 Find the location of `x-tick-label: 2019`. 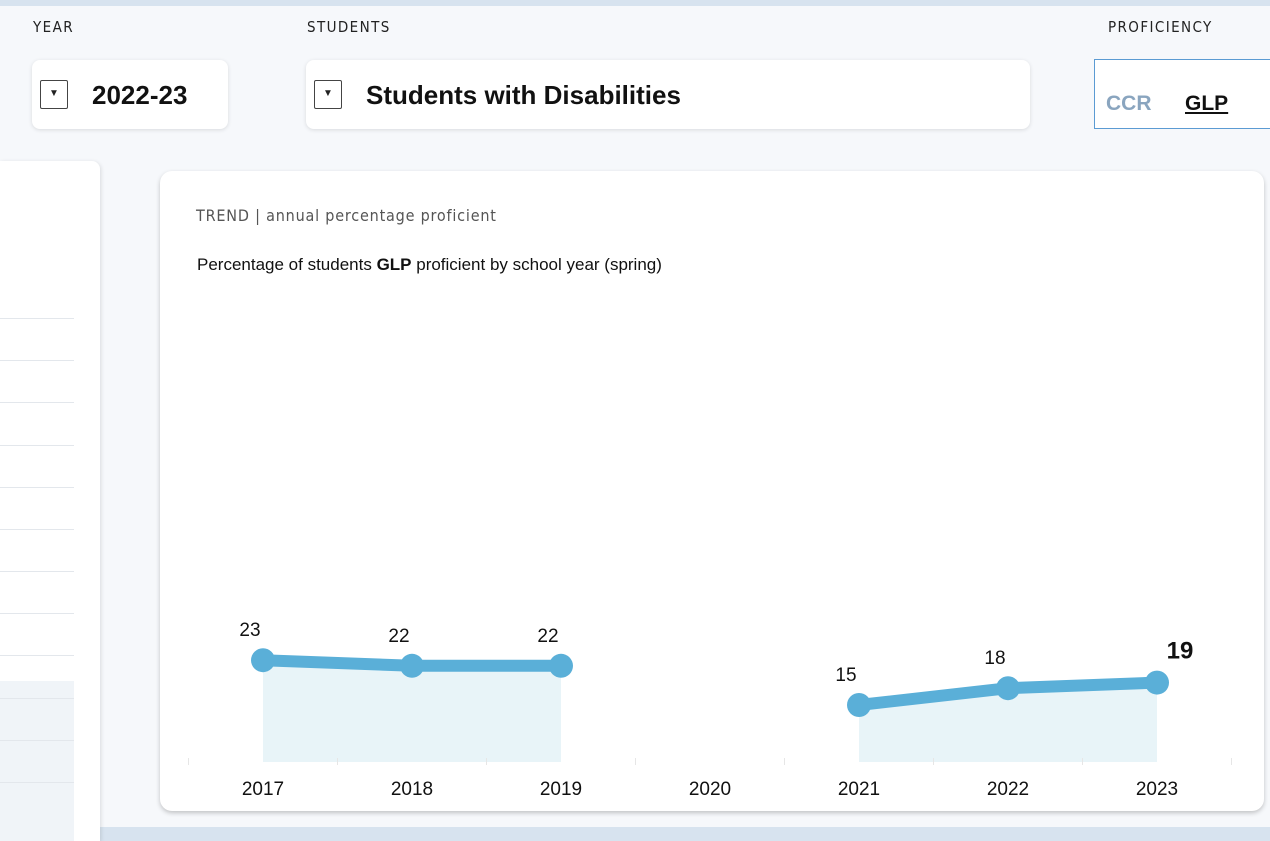

x-tick-label: 2019 is located at coordinates (561, 789).